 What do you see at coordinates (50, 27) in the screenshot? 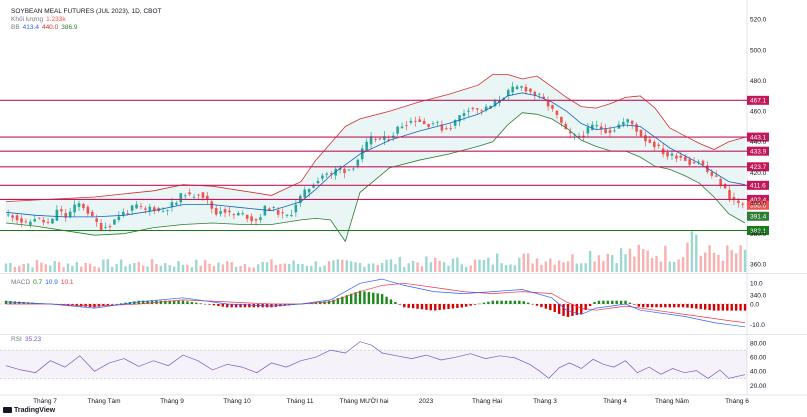
I see `bb-upper-value: 440.0` at bounding box center [50, 27].